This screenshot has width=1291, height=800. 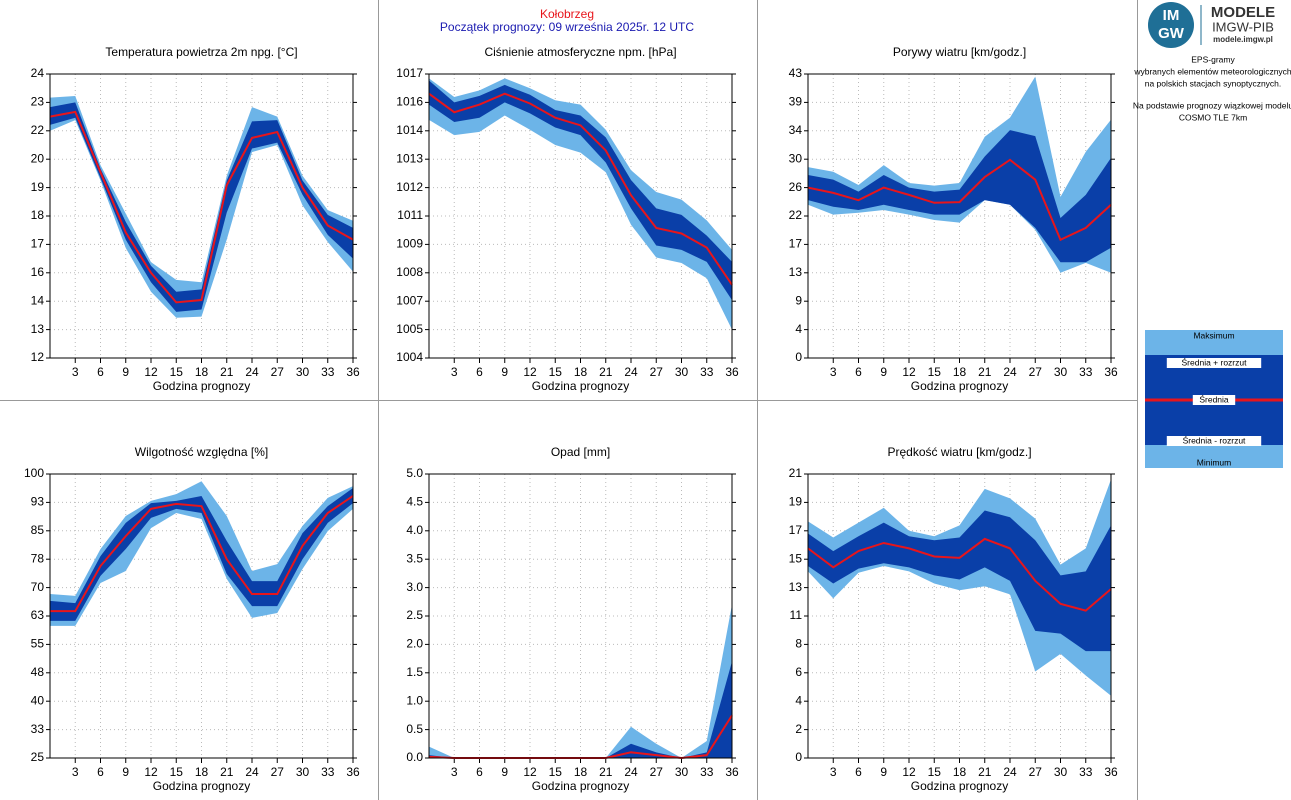 I want to click on plot-frame, so click(x=580, y=616).